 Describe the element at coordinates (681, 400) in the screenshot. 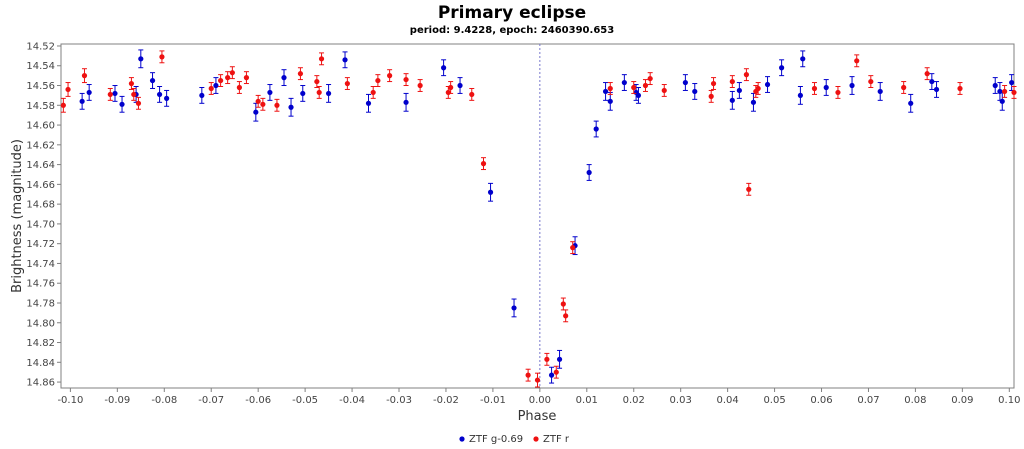

I see `x-tick-label: 0.03` at that location.